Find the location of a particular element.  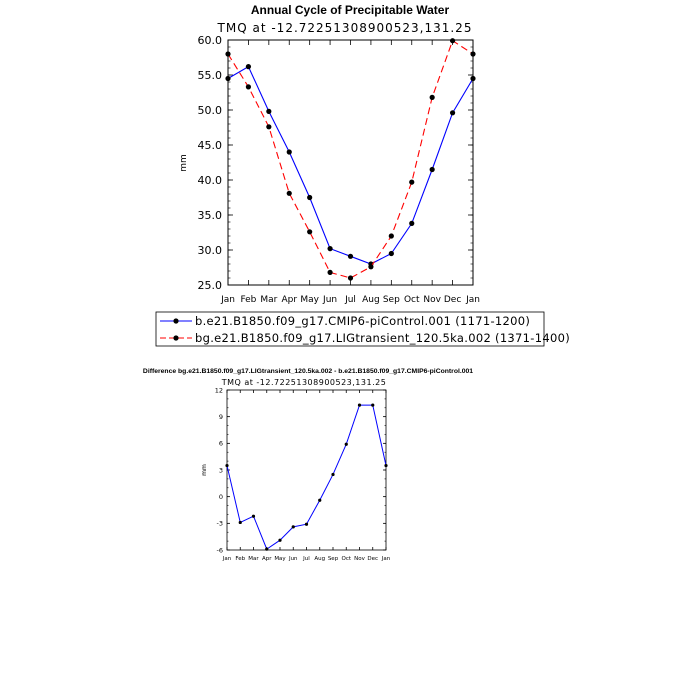

chart1-xtick-label: Sep is located at coordinates (391, 300).